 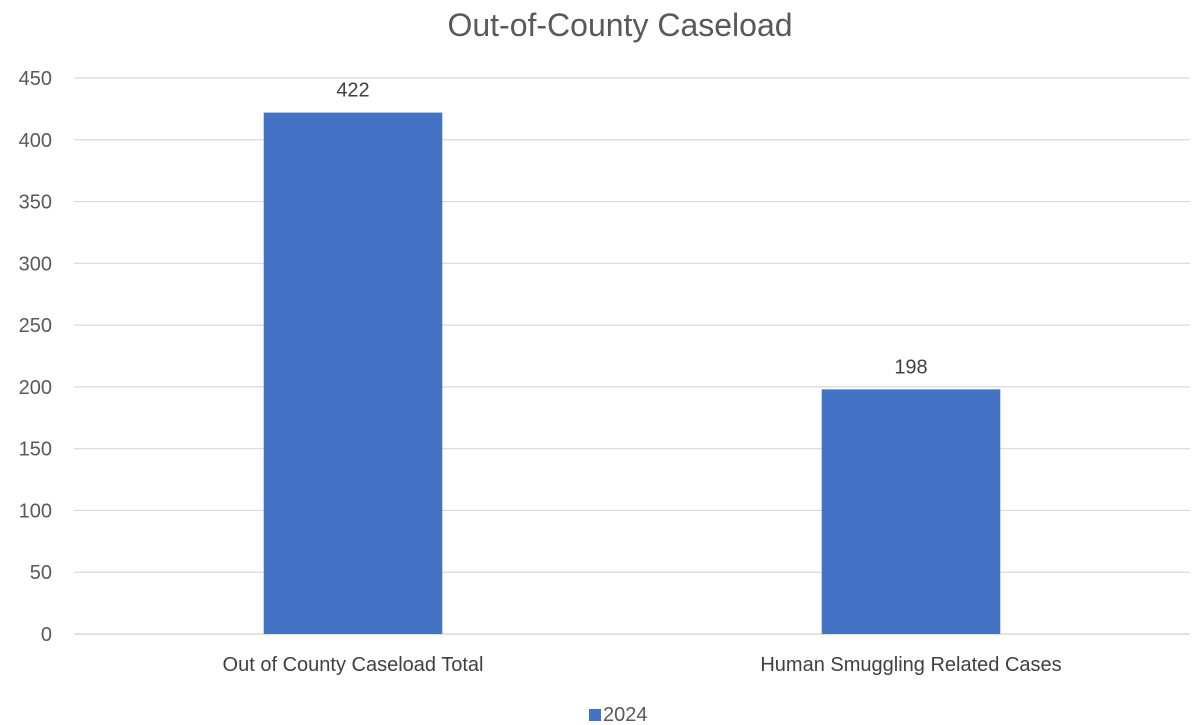 I want to click on data-label: 422, so click(x=352, y=91).